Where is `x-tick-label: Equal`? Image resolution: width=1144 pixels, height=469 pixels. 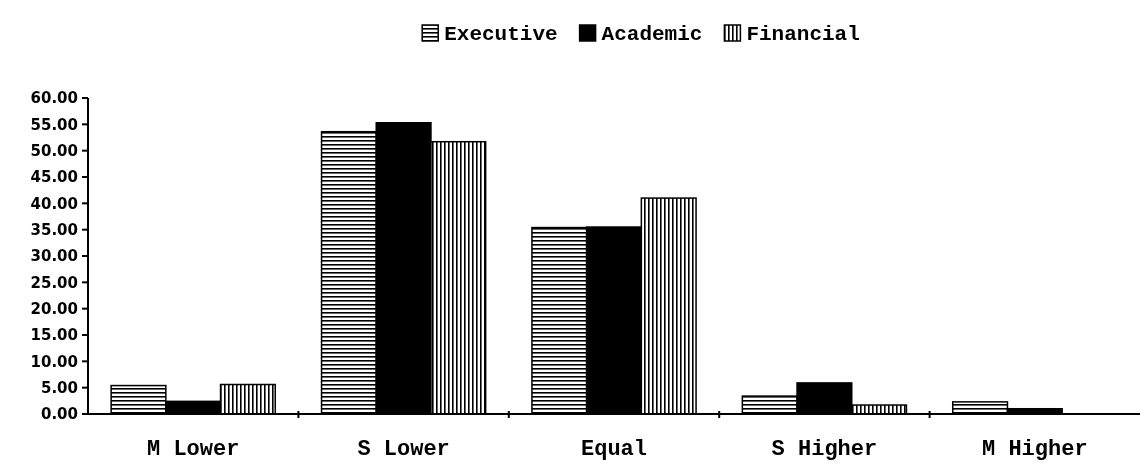
x-tick-label: Equal is located at coordinates (614, 449).